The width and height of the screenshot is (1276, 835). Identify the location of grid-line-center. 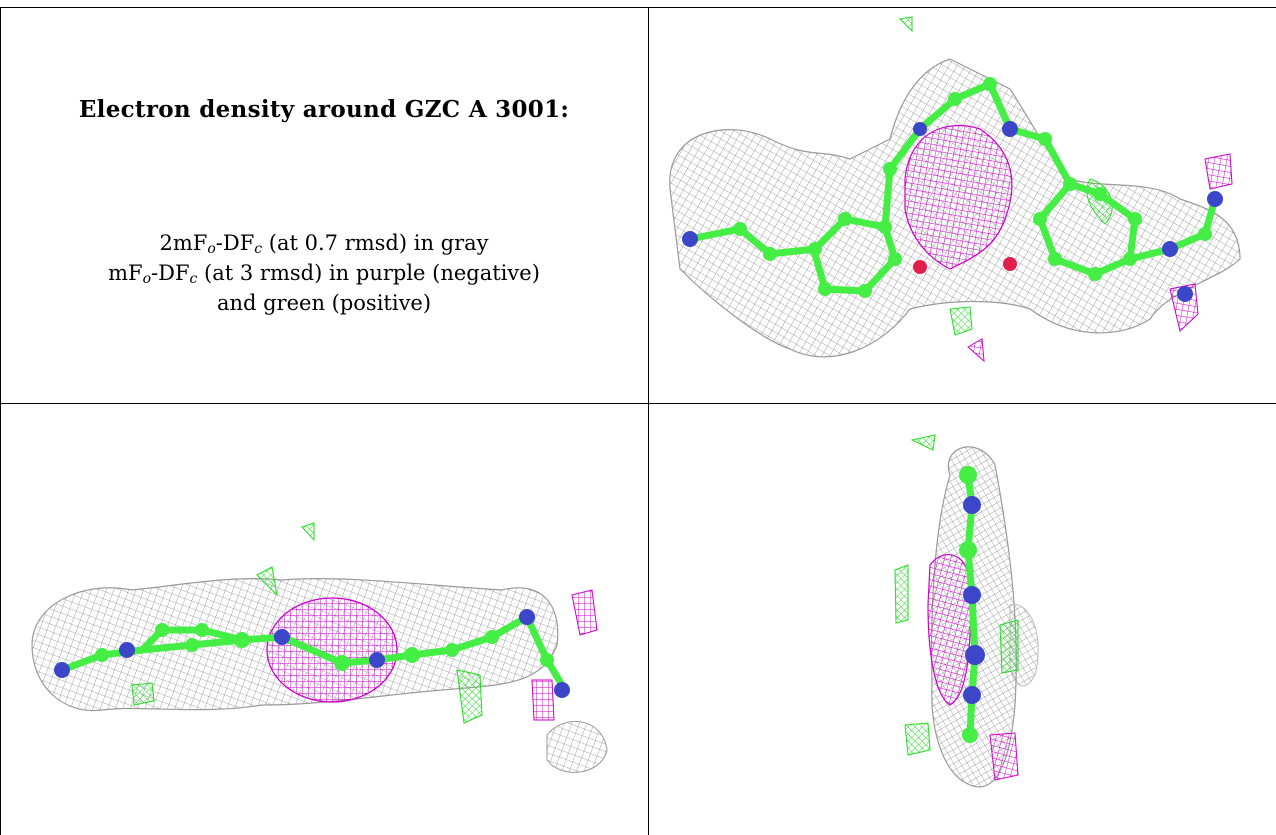
(648, 421).